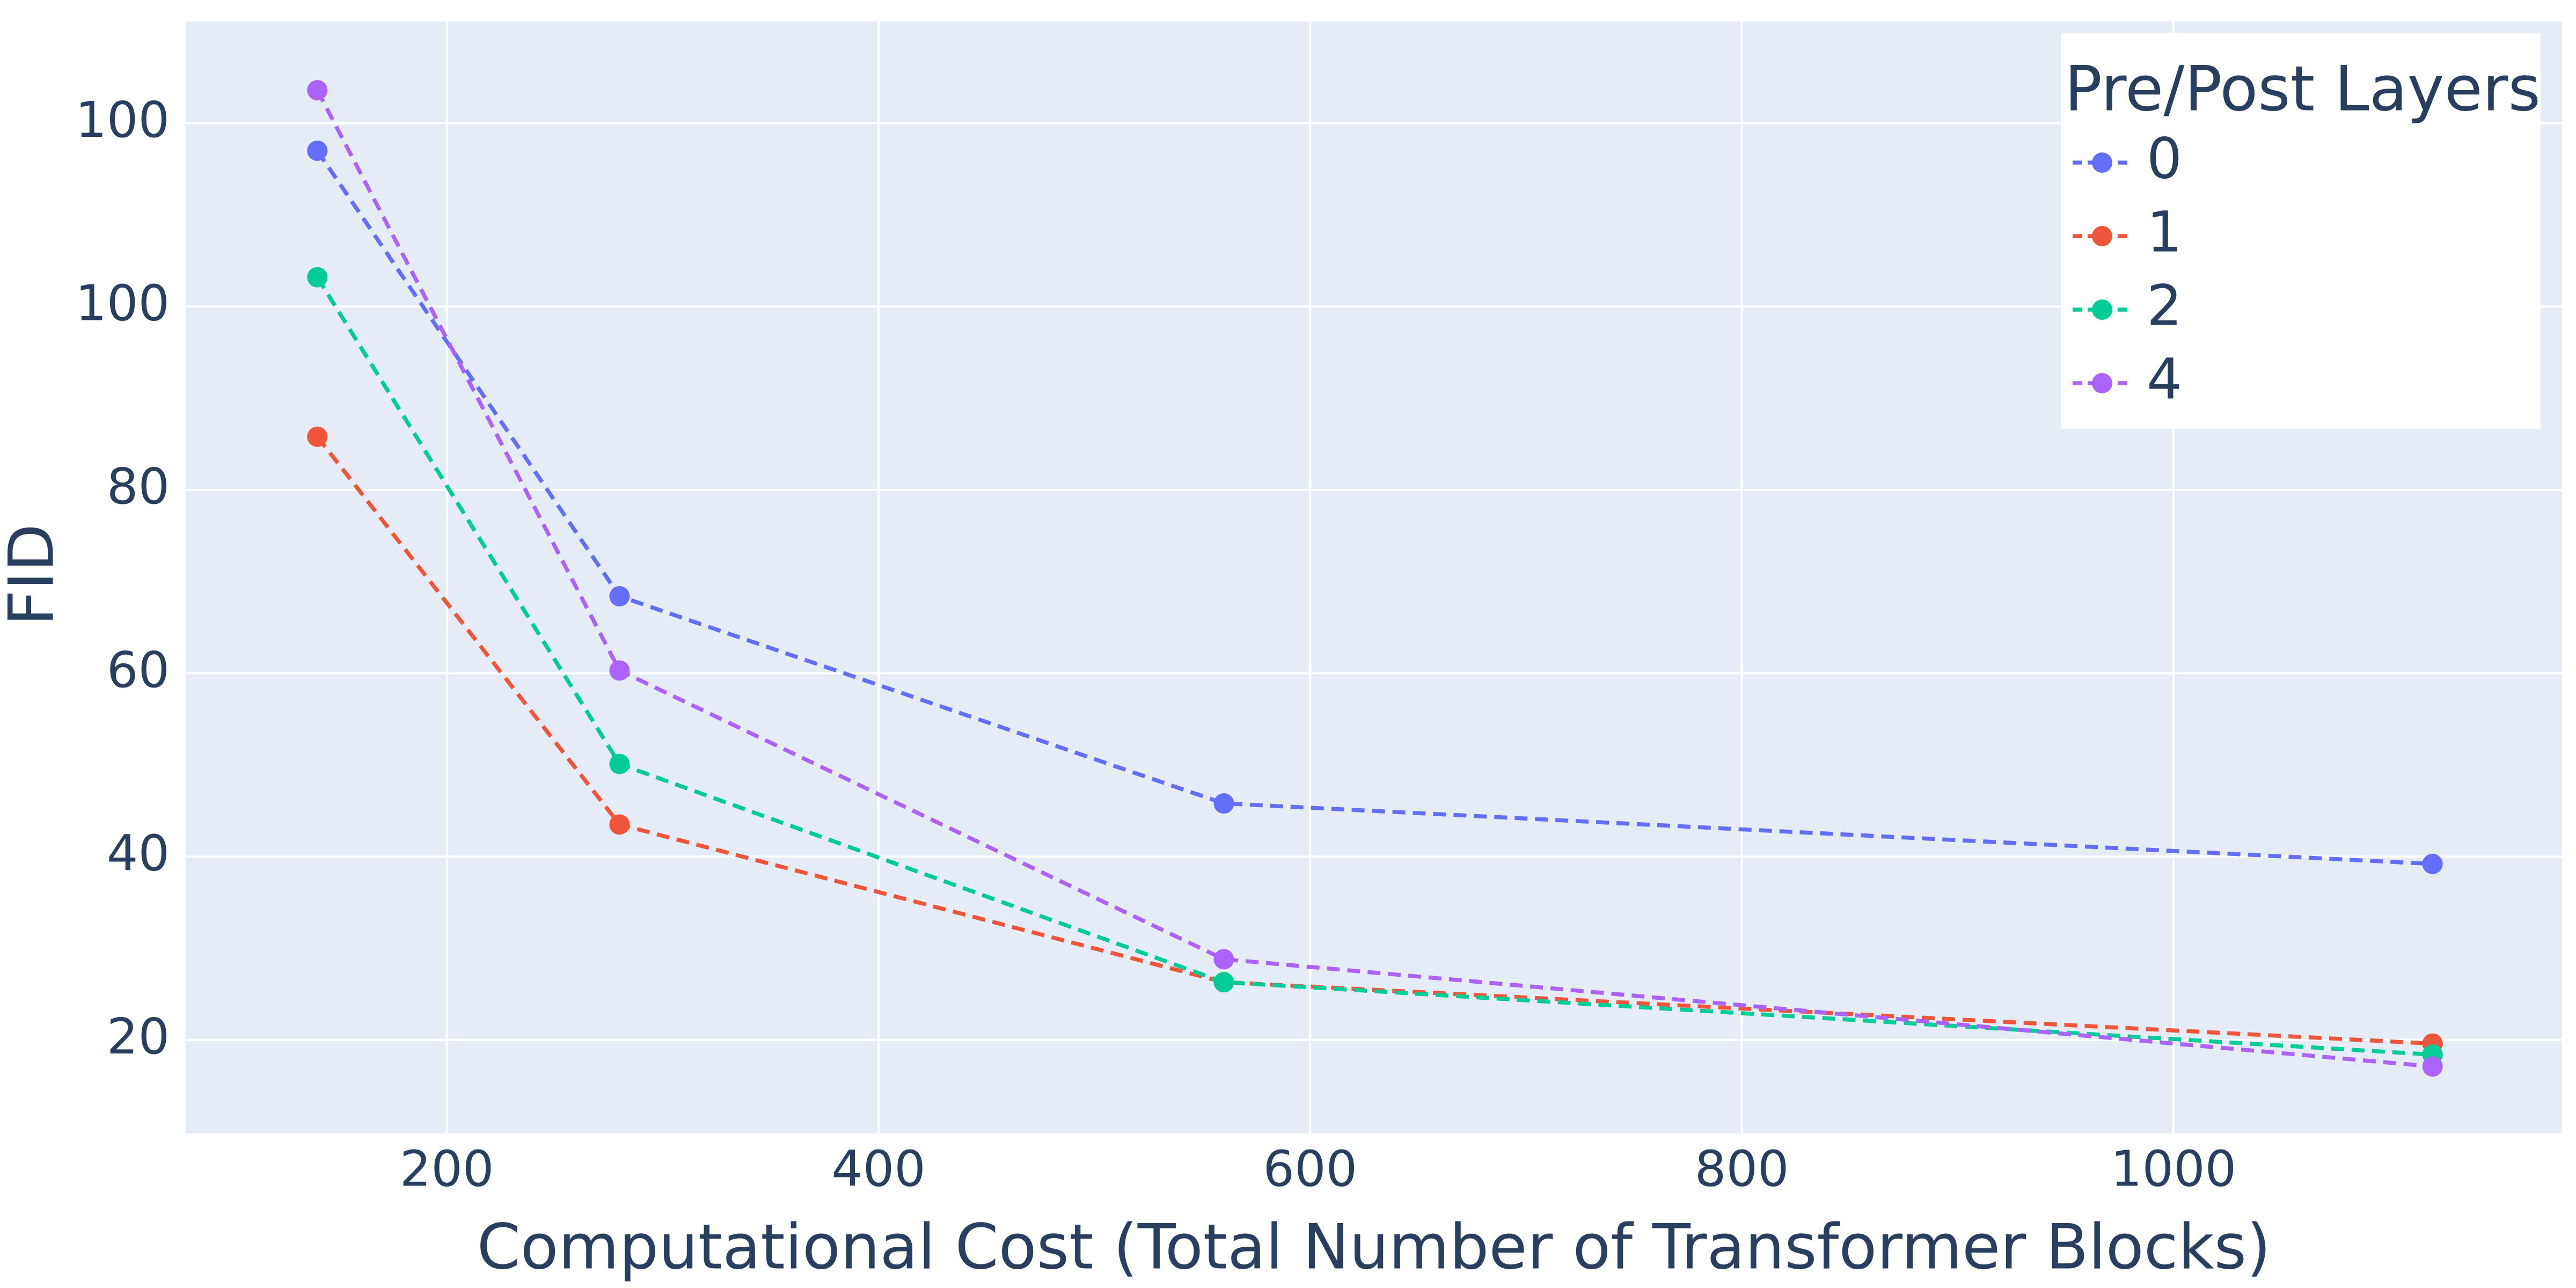 The height and width of the screenshot is (1288, 2576). What do you see at coordinates (2164, 232) in the screenshot?
I see `legend-label: 1` at bounding box center [2164, 232].